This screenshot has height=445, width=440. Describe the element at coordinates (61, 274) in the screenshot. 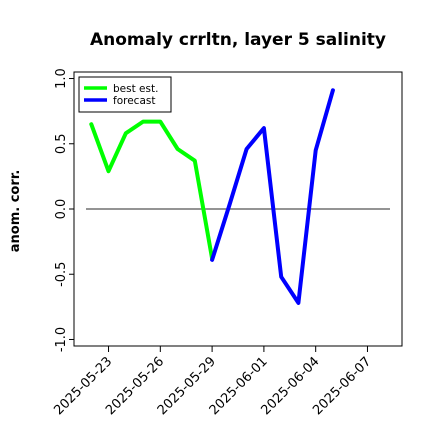

I see `y-tick-label: -0.5` at that location.